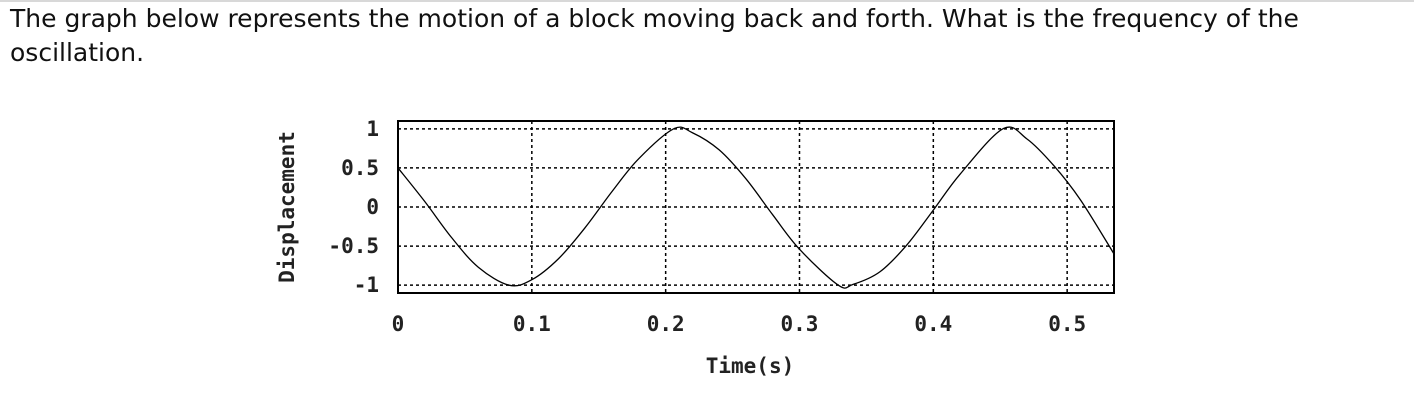  What do you see at coordinates (933, 324) in the screenshot?
I see `x-tick-label: 0.4` at bounding box center [933, 324].